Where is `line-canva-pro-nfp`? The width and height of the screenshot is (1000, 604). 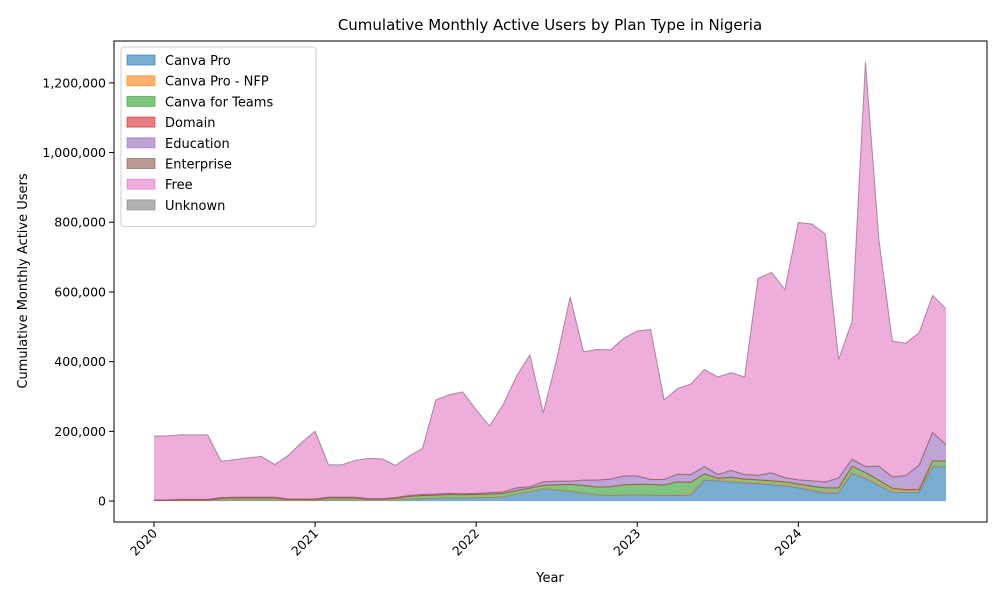 line-canva-pro-nfp is located at coordinates (550, 483).